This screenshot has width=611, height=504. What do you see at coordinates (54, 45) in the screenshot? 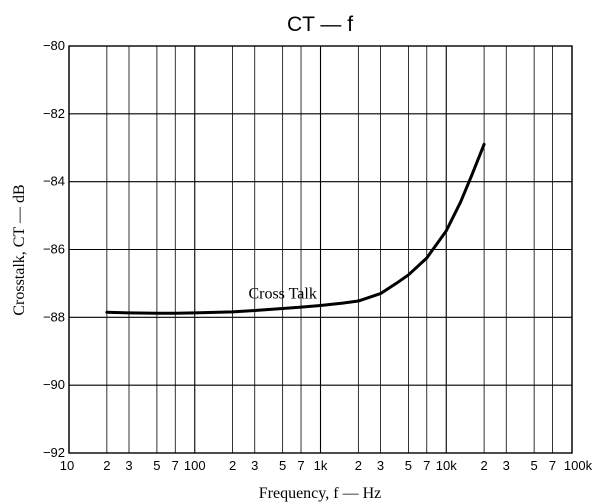
I see `y-tick-label: −80` at bounding box center [54, 45].